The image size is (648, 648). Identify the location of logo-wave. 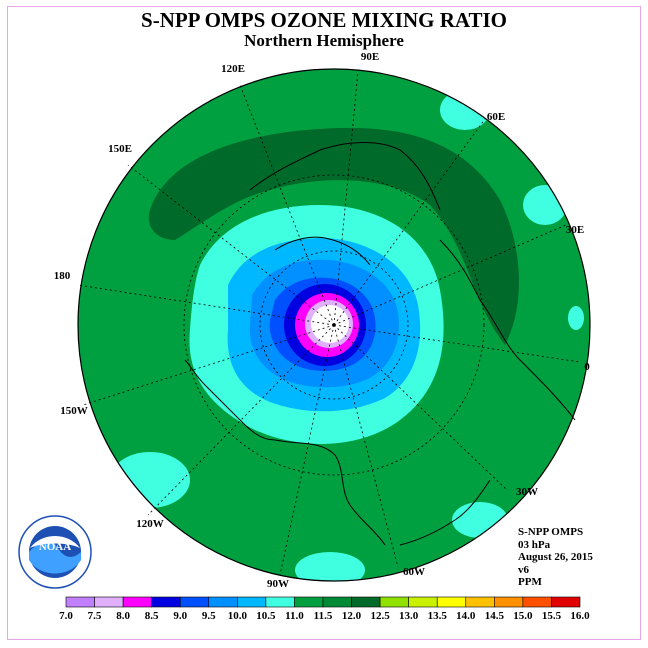
(55, 557).